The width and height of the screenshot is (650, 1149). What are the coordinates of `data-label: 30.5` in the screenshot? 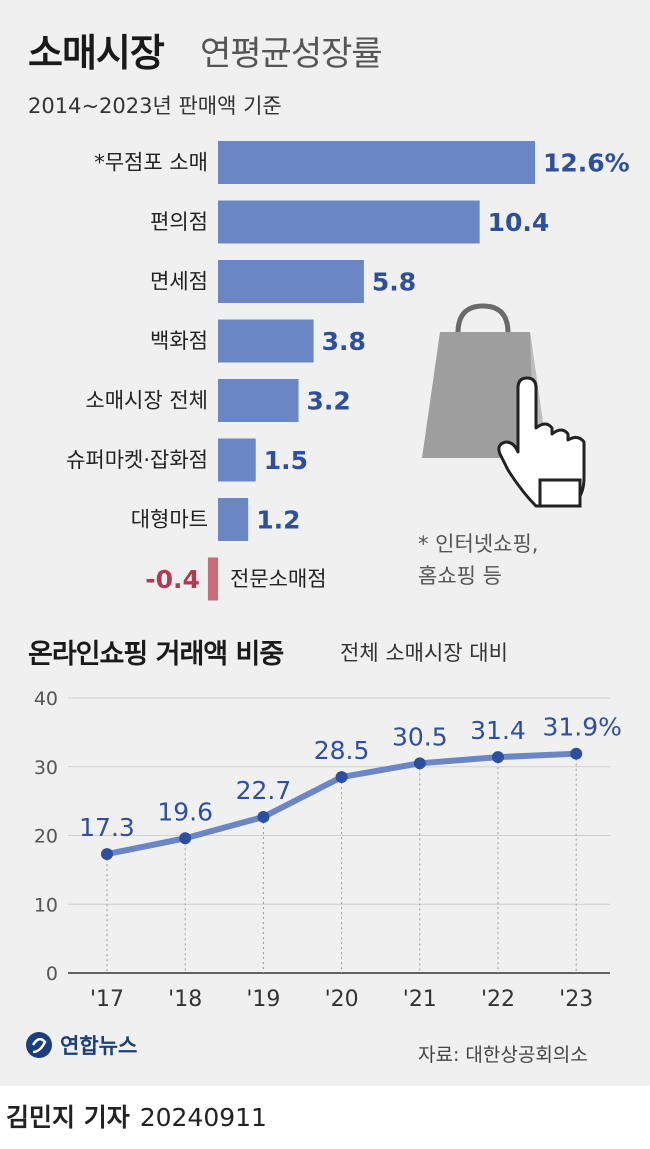 It's located at (420, 736).